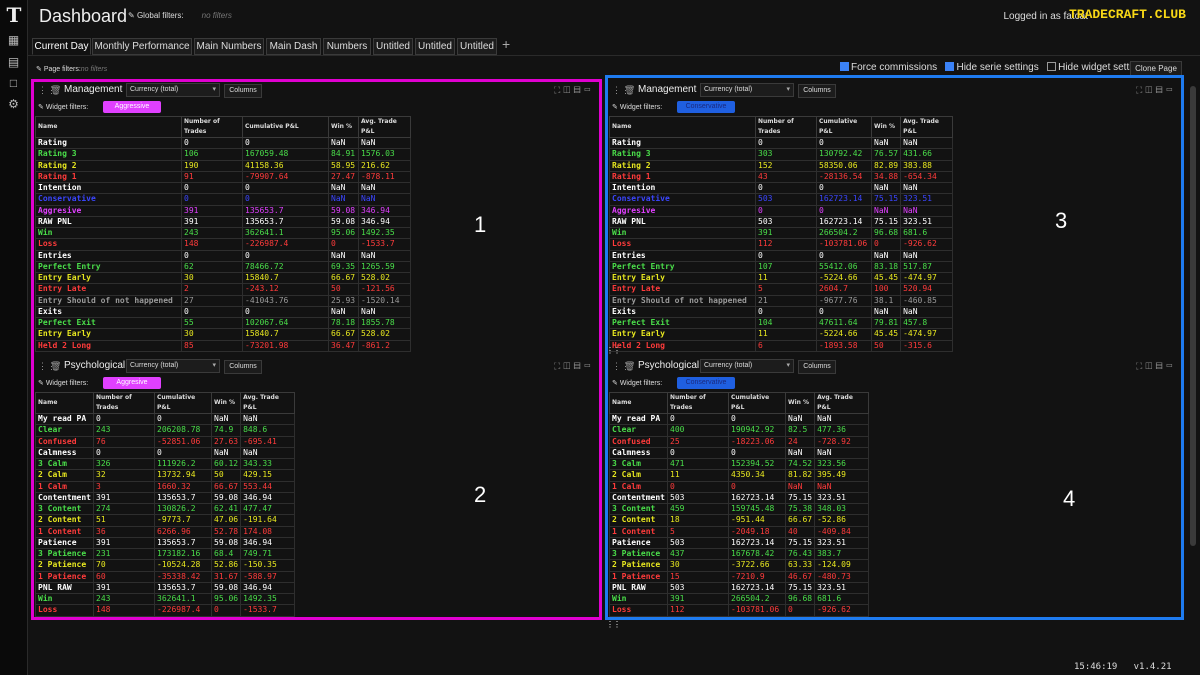 The image size is (1200, 675). Describe the element at coordinates (183, 554) in the screenshot. I see `table-cell: 173182.16` at that location.